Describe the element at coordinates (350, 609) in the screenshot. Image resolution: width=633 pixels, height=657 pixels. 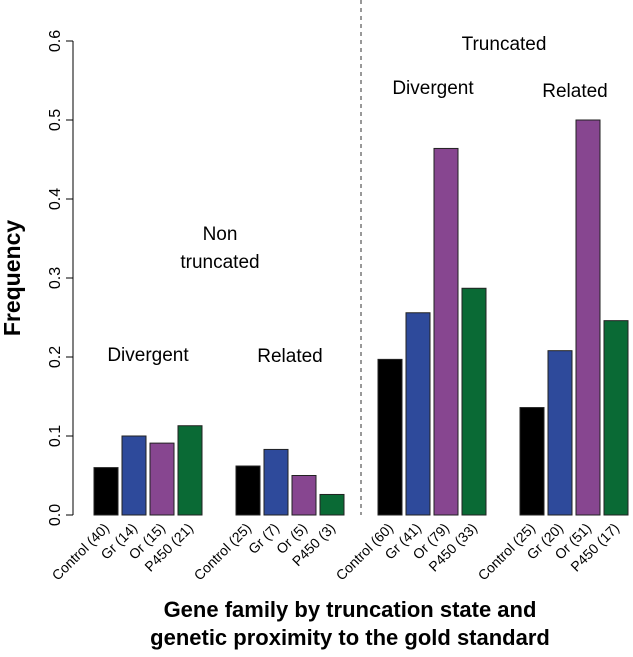
I see `xlabel-line-1: Gene family by truncation state and` at that location.